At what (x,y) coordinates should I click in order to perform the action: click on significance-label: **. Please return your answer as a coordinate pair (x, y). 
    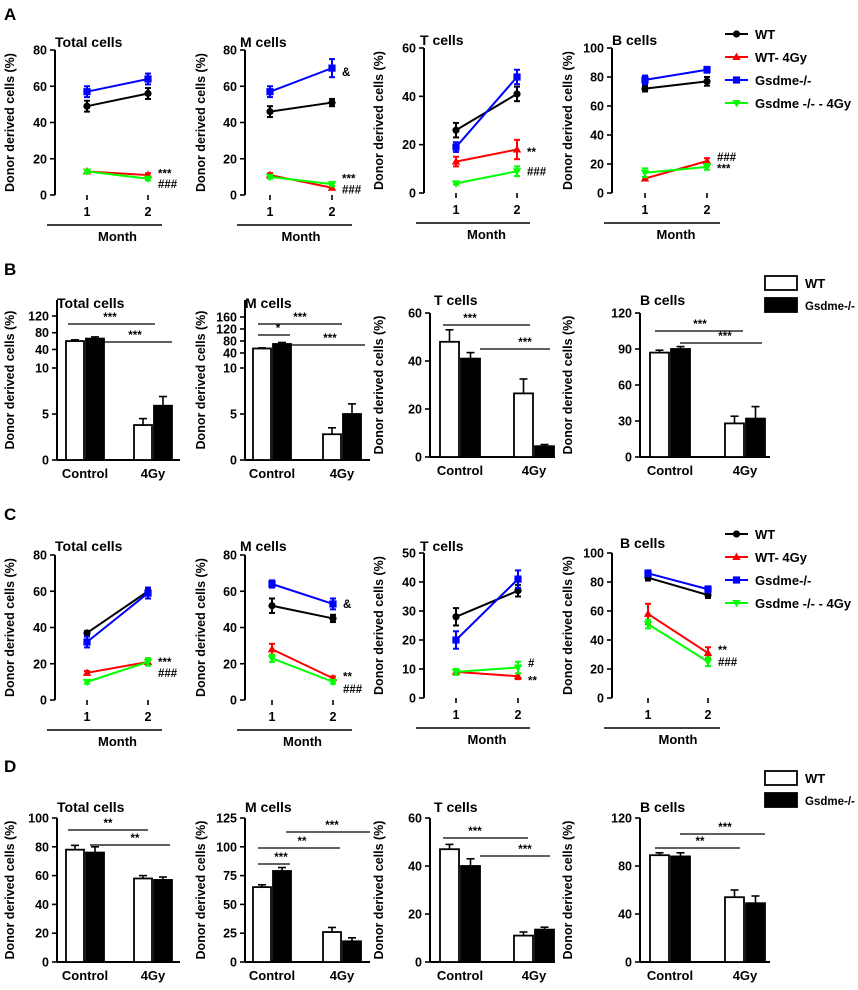
    Looking at the image, I should click on (722, 651).